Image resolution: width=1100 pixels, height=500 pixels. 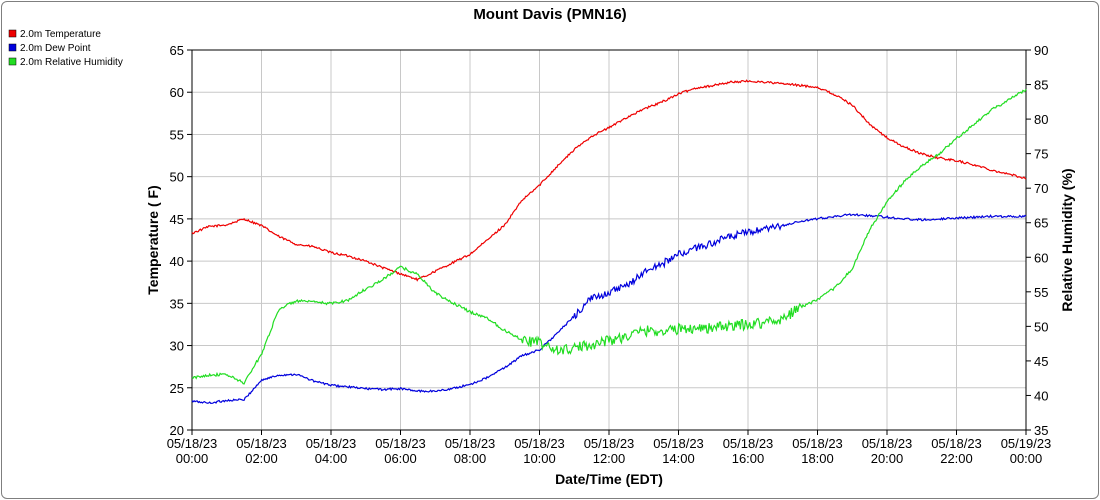 What do you see at coordinates (177, 219) in the screenshot?
I see `y-left-tick-label: 45` at bounding box center [177, 219].